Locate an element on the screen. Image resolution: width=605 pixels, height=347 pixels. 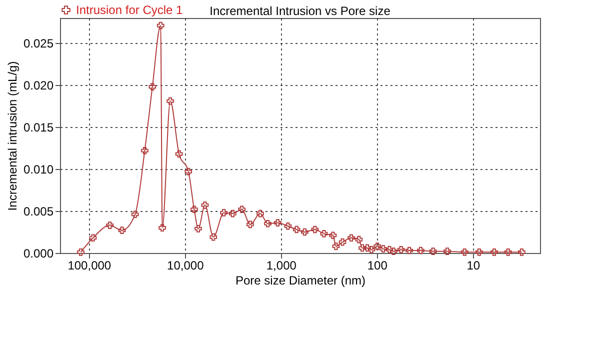
x-tick-label: 10 is located at coordinates (473, 265).